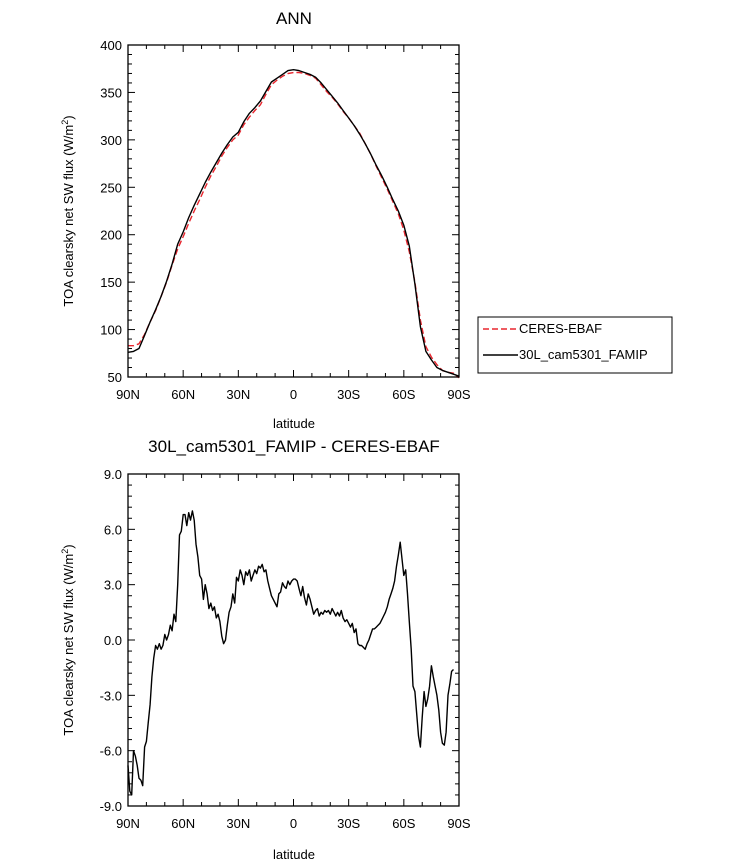 This screenshot has height=865, width=733. What do you see at coordinates (113, 529) in the screenshot?
I see `bottom-y-tick-label: 6.0` at bounding box center [113, 529].